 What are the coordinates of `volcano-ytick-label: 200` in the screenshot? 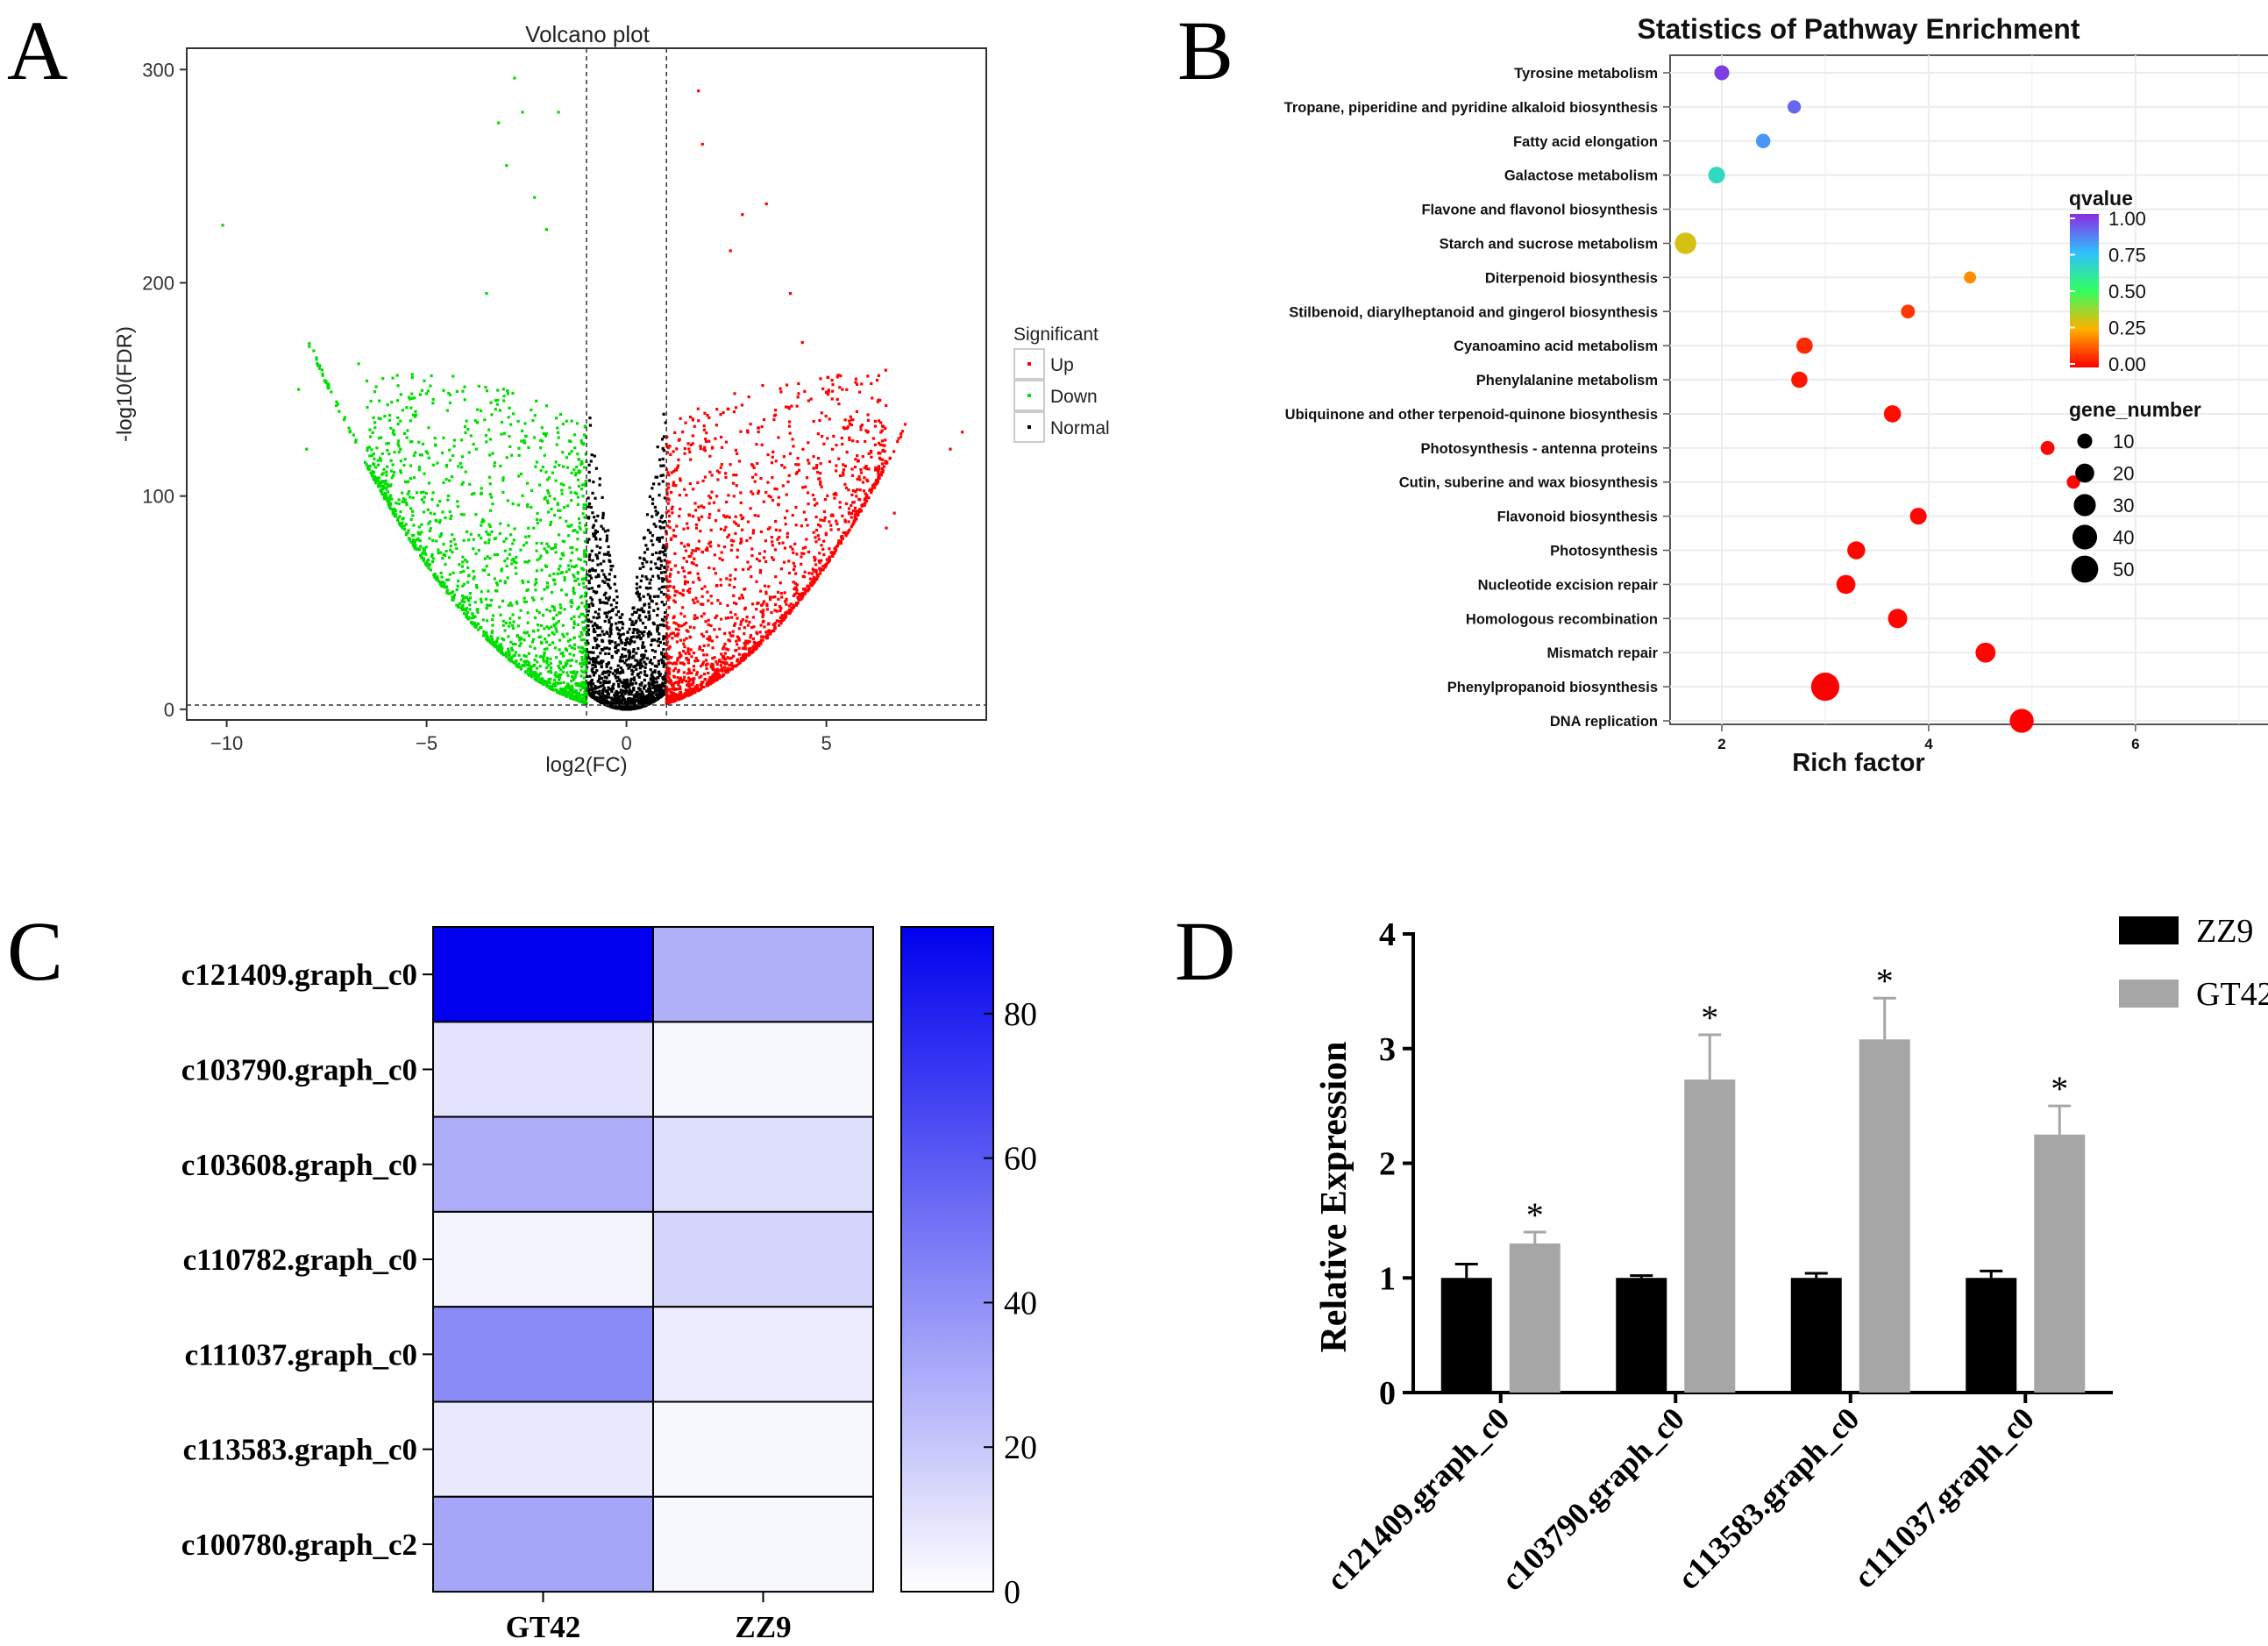 It's located at (158, 283).